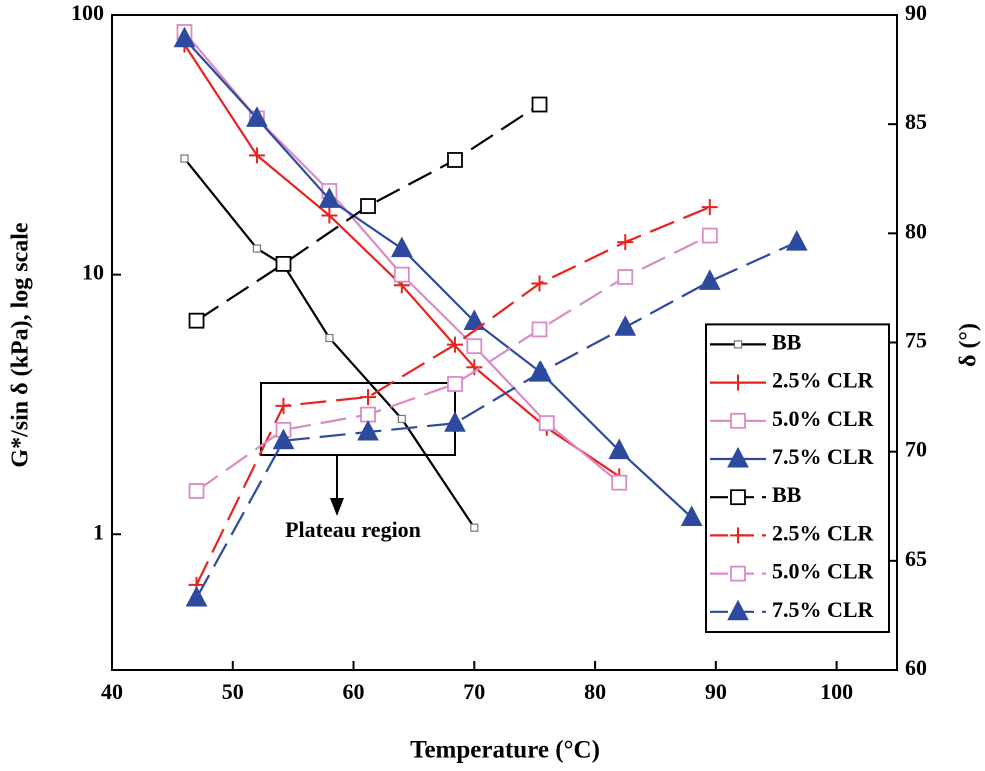  Describe the element at coordinates (98, 531) in the screenshot. I see `y-tick-label: 1` at that location.